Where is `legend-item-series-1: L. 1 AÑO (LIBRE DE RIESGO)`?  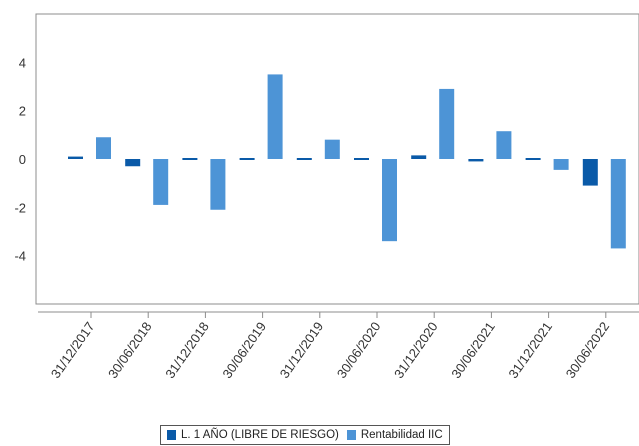
legend-item-series-1: L. 1 AÑO (LIBRE DE RIESGO) is located at coordinates (253, 435).